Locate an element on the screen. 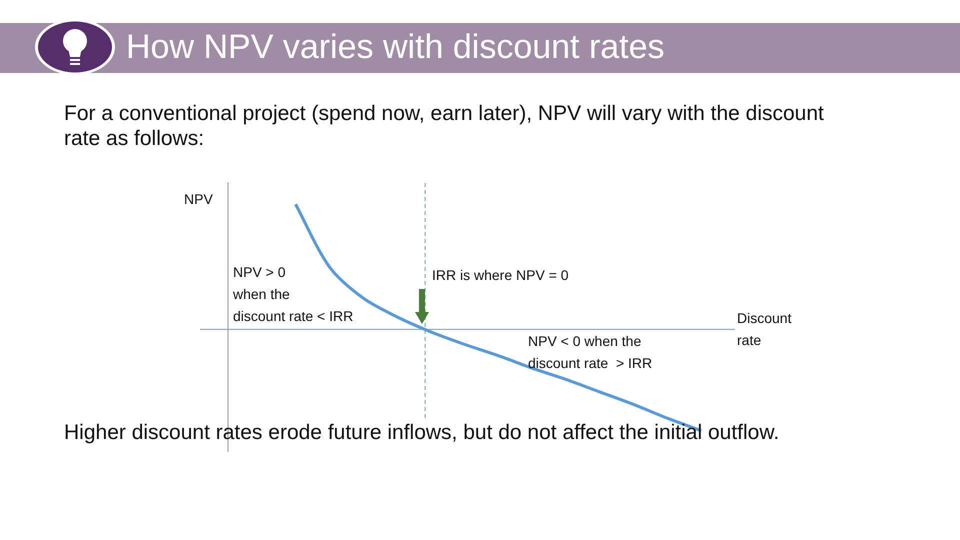  annotation: Higher discount rates erode future inflows, but do not affect the initial outflow. is located at coordinates (422, 432).